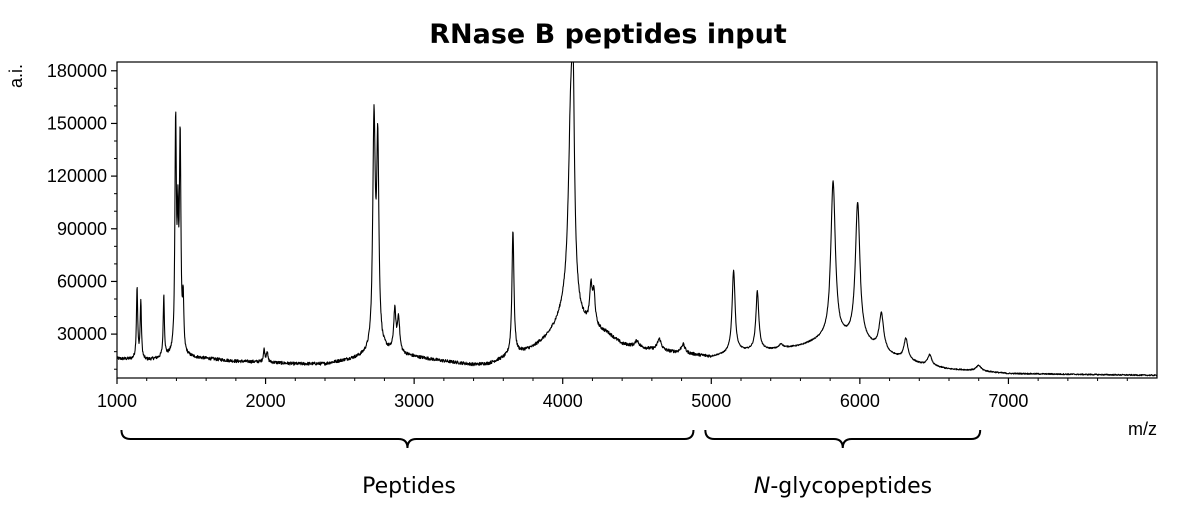  I want to click on y-tick-label: 30000, so click(82, 334).